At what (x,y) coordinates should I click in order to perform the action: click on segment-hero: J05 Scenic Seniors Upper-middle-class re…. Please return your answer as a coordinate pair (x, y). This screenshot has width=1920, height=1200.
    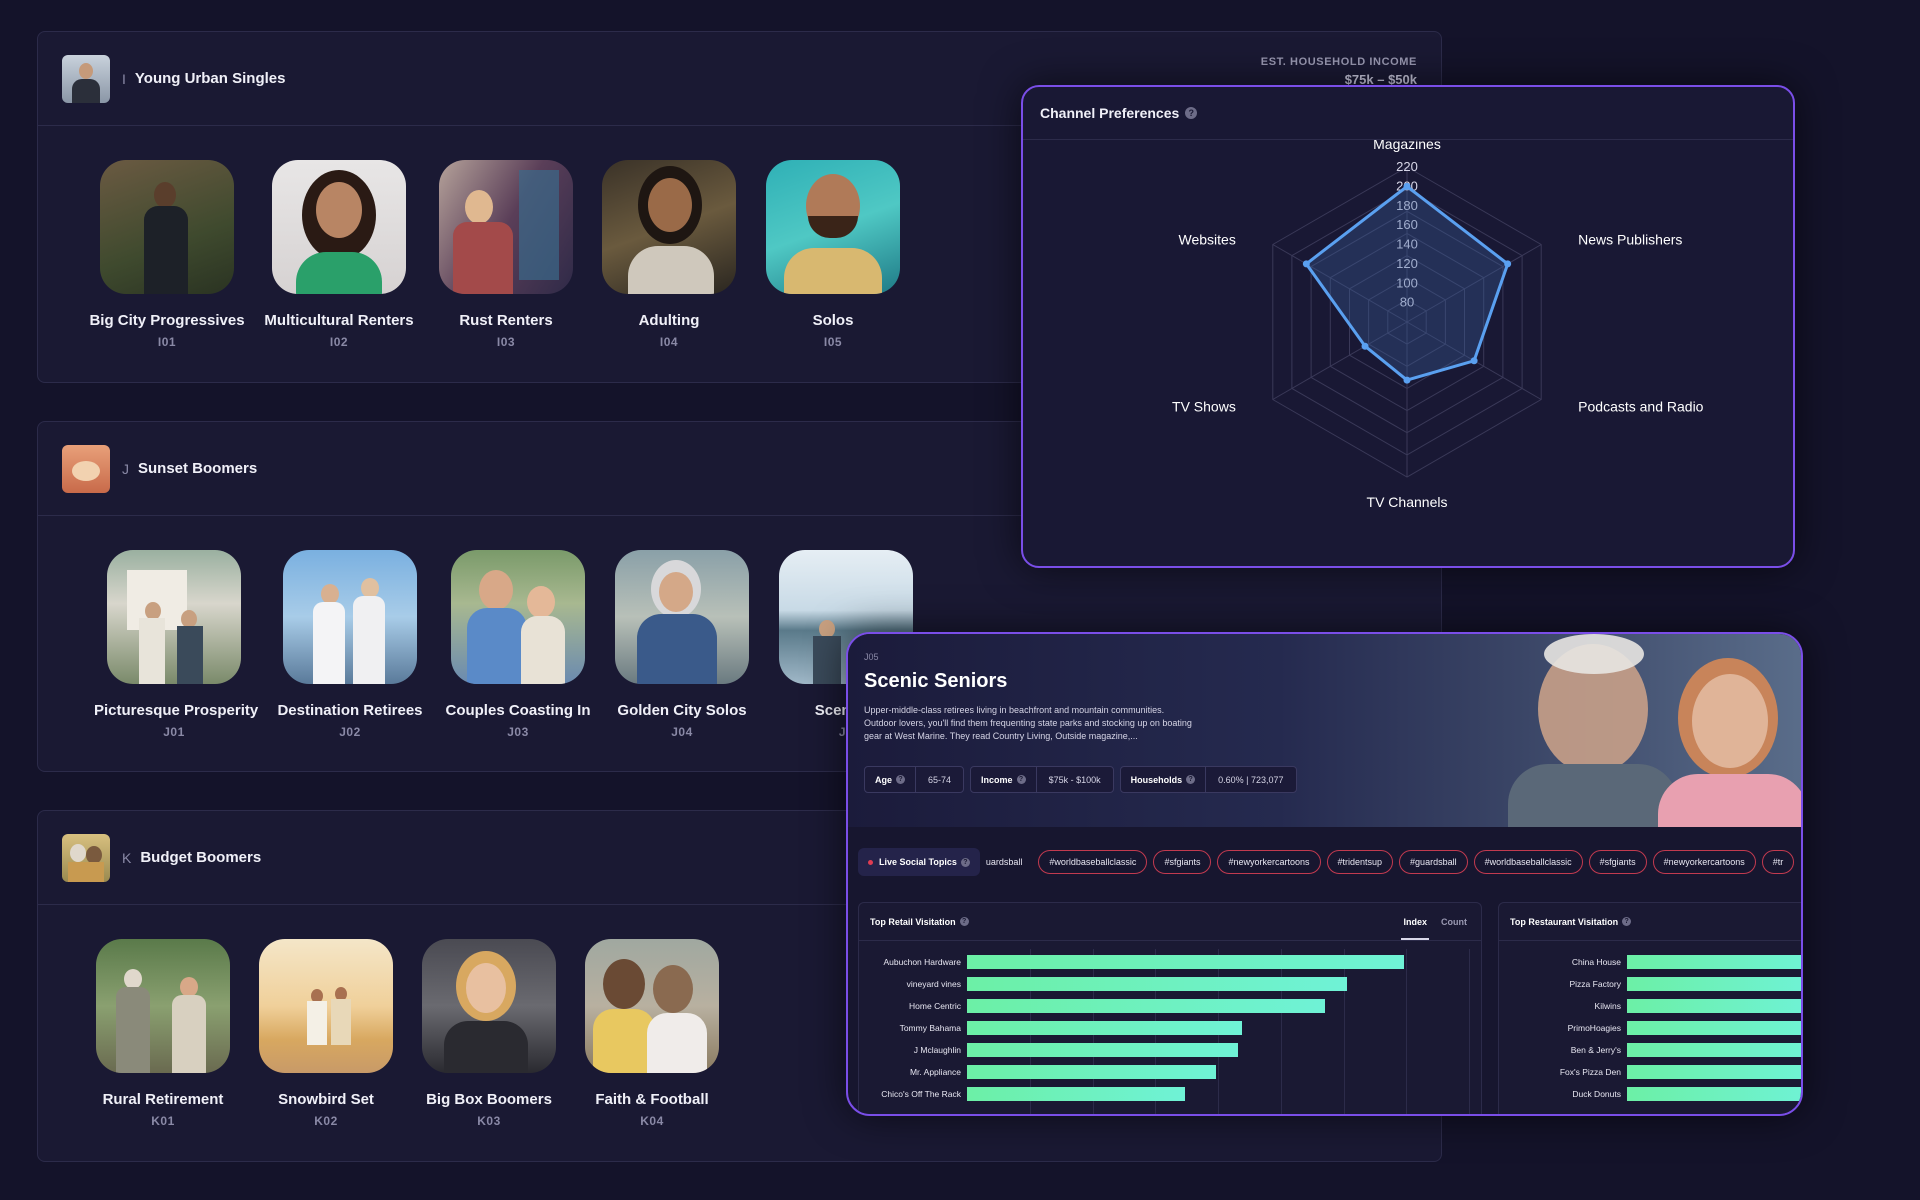
    Looking at the image, I should click on (1324, 730).